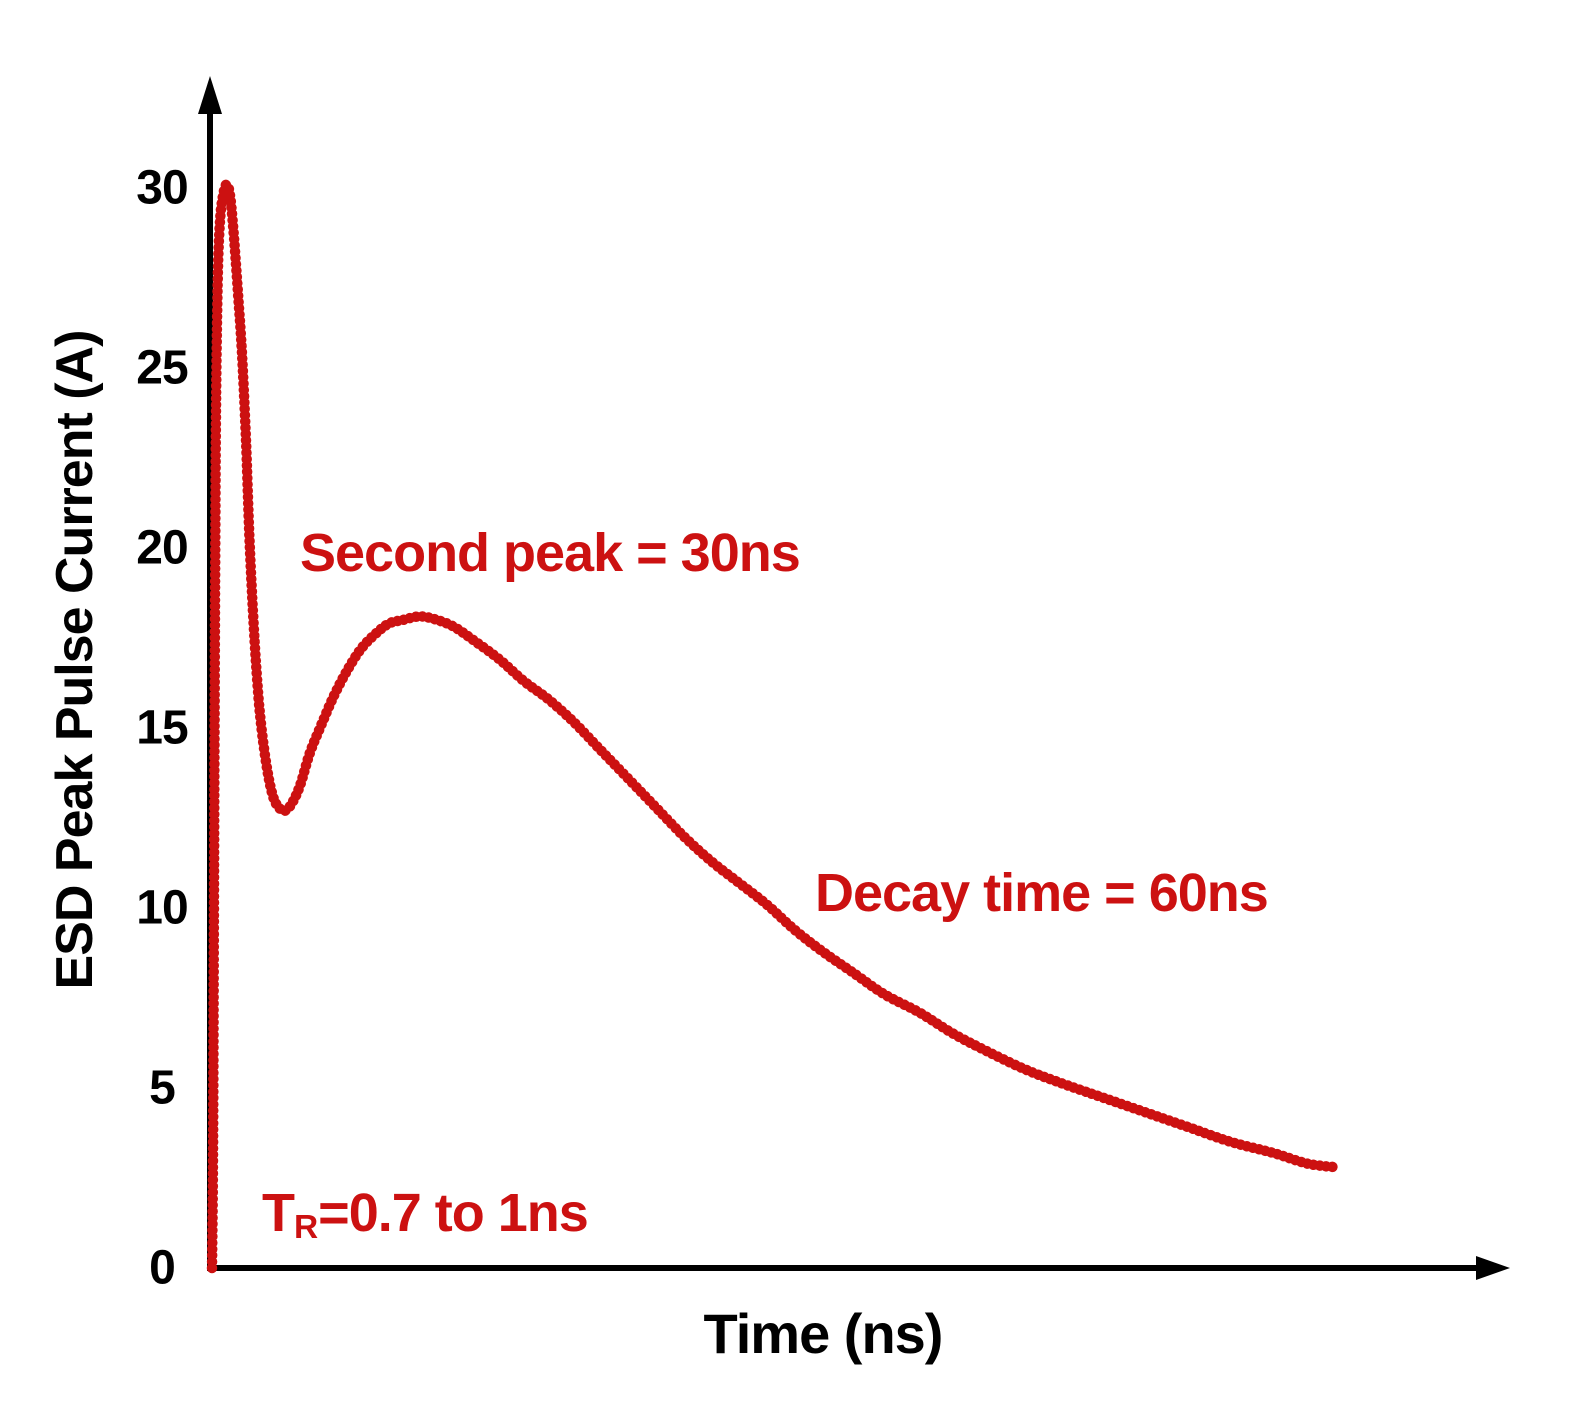 This screenshot has width=1578, height=1406. What do you see at coordinates (162, 1088) in the screenshot?
I see `y-tick-label-5: 5` at bounding box center [162, 1088].